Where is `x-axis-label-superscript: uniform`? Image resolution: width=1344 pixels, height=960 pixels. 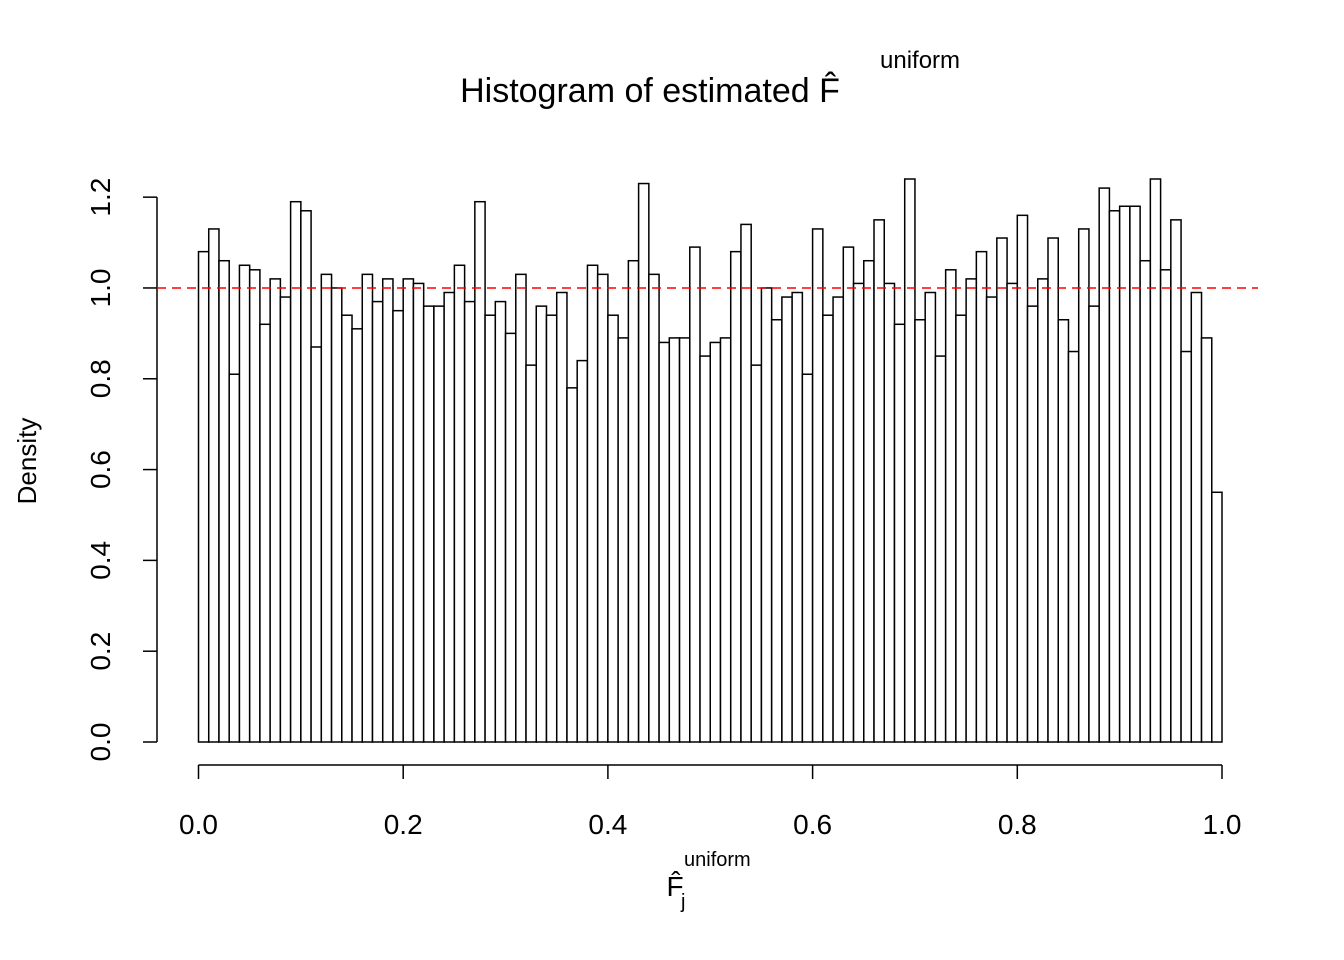 x-axis-label-superscript: uniform is located at coordinates (717, 860).